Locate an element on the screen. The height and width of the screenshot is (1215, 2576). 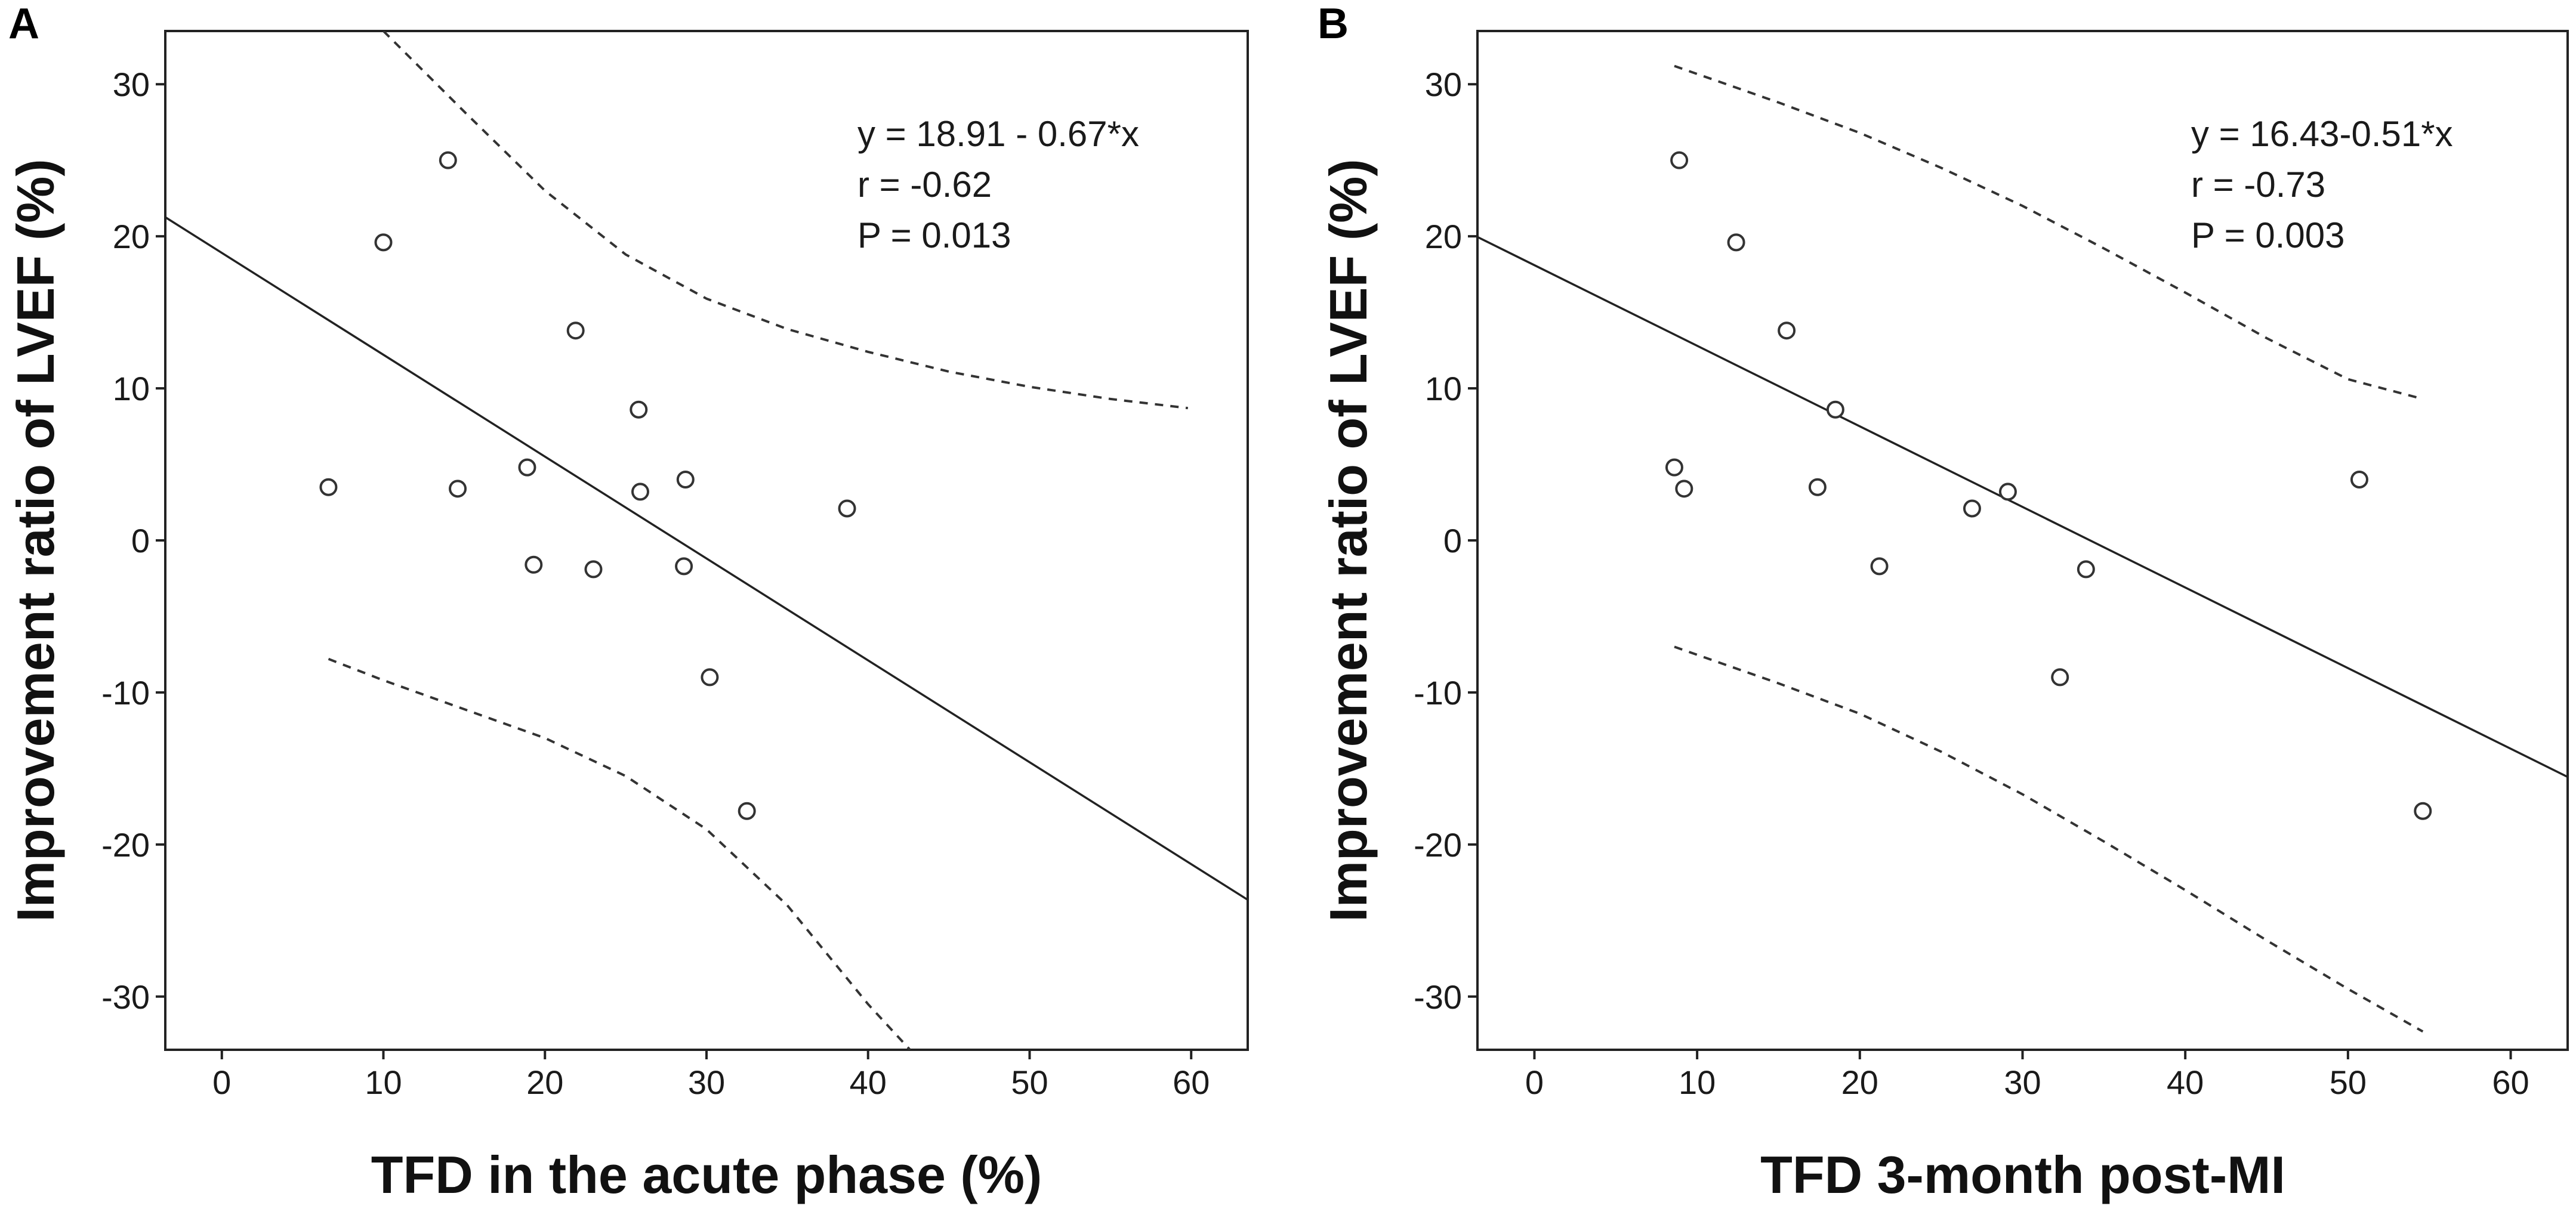
panel-b-equation: y = 16.43-0.51*x is located at coordinates (2322, 134).